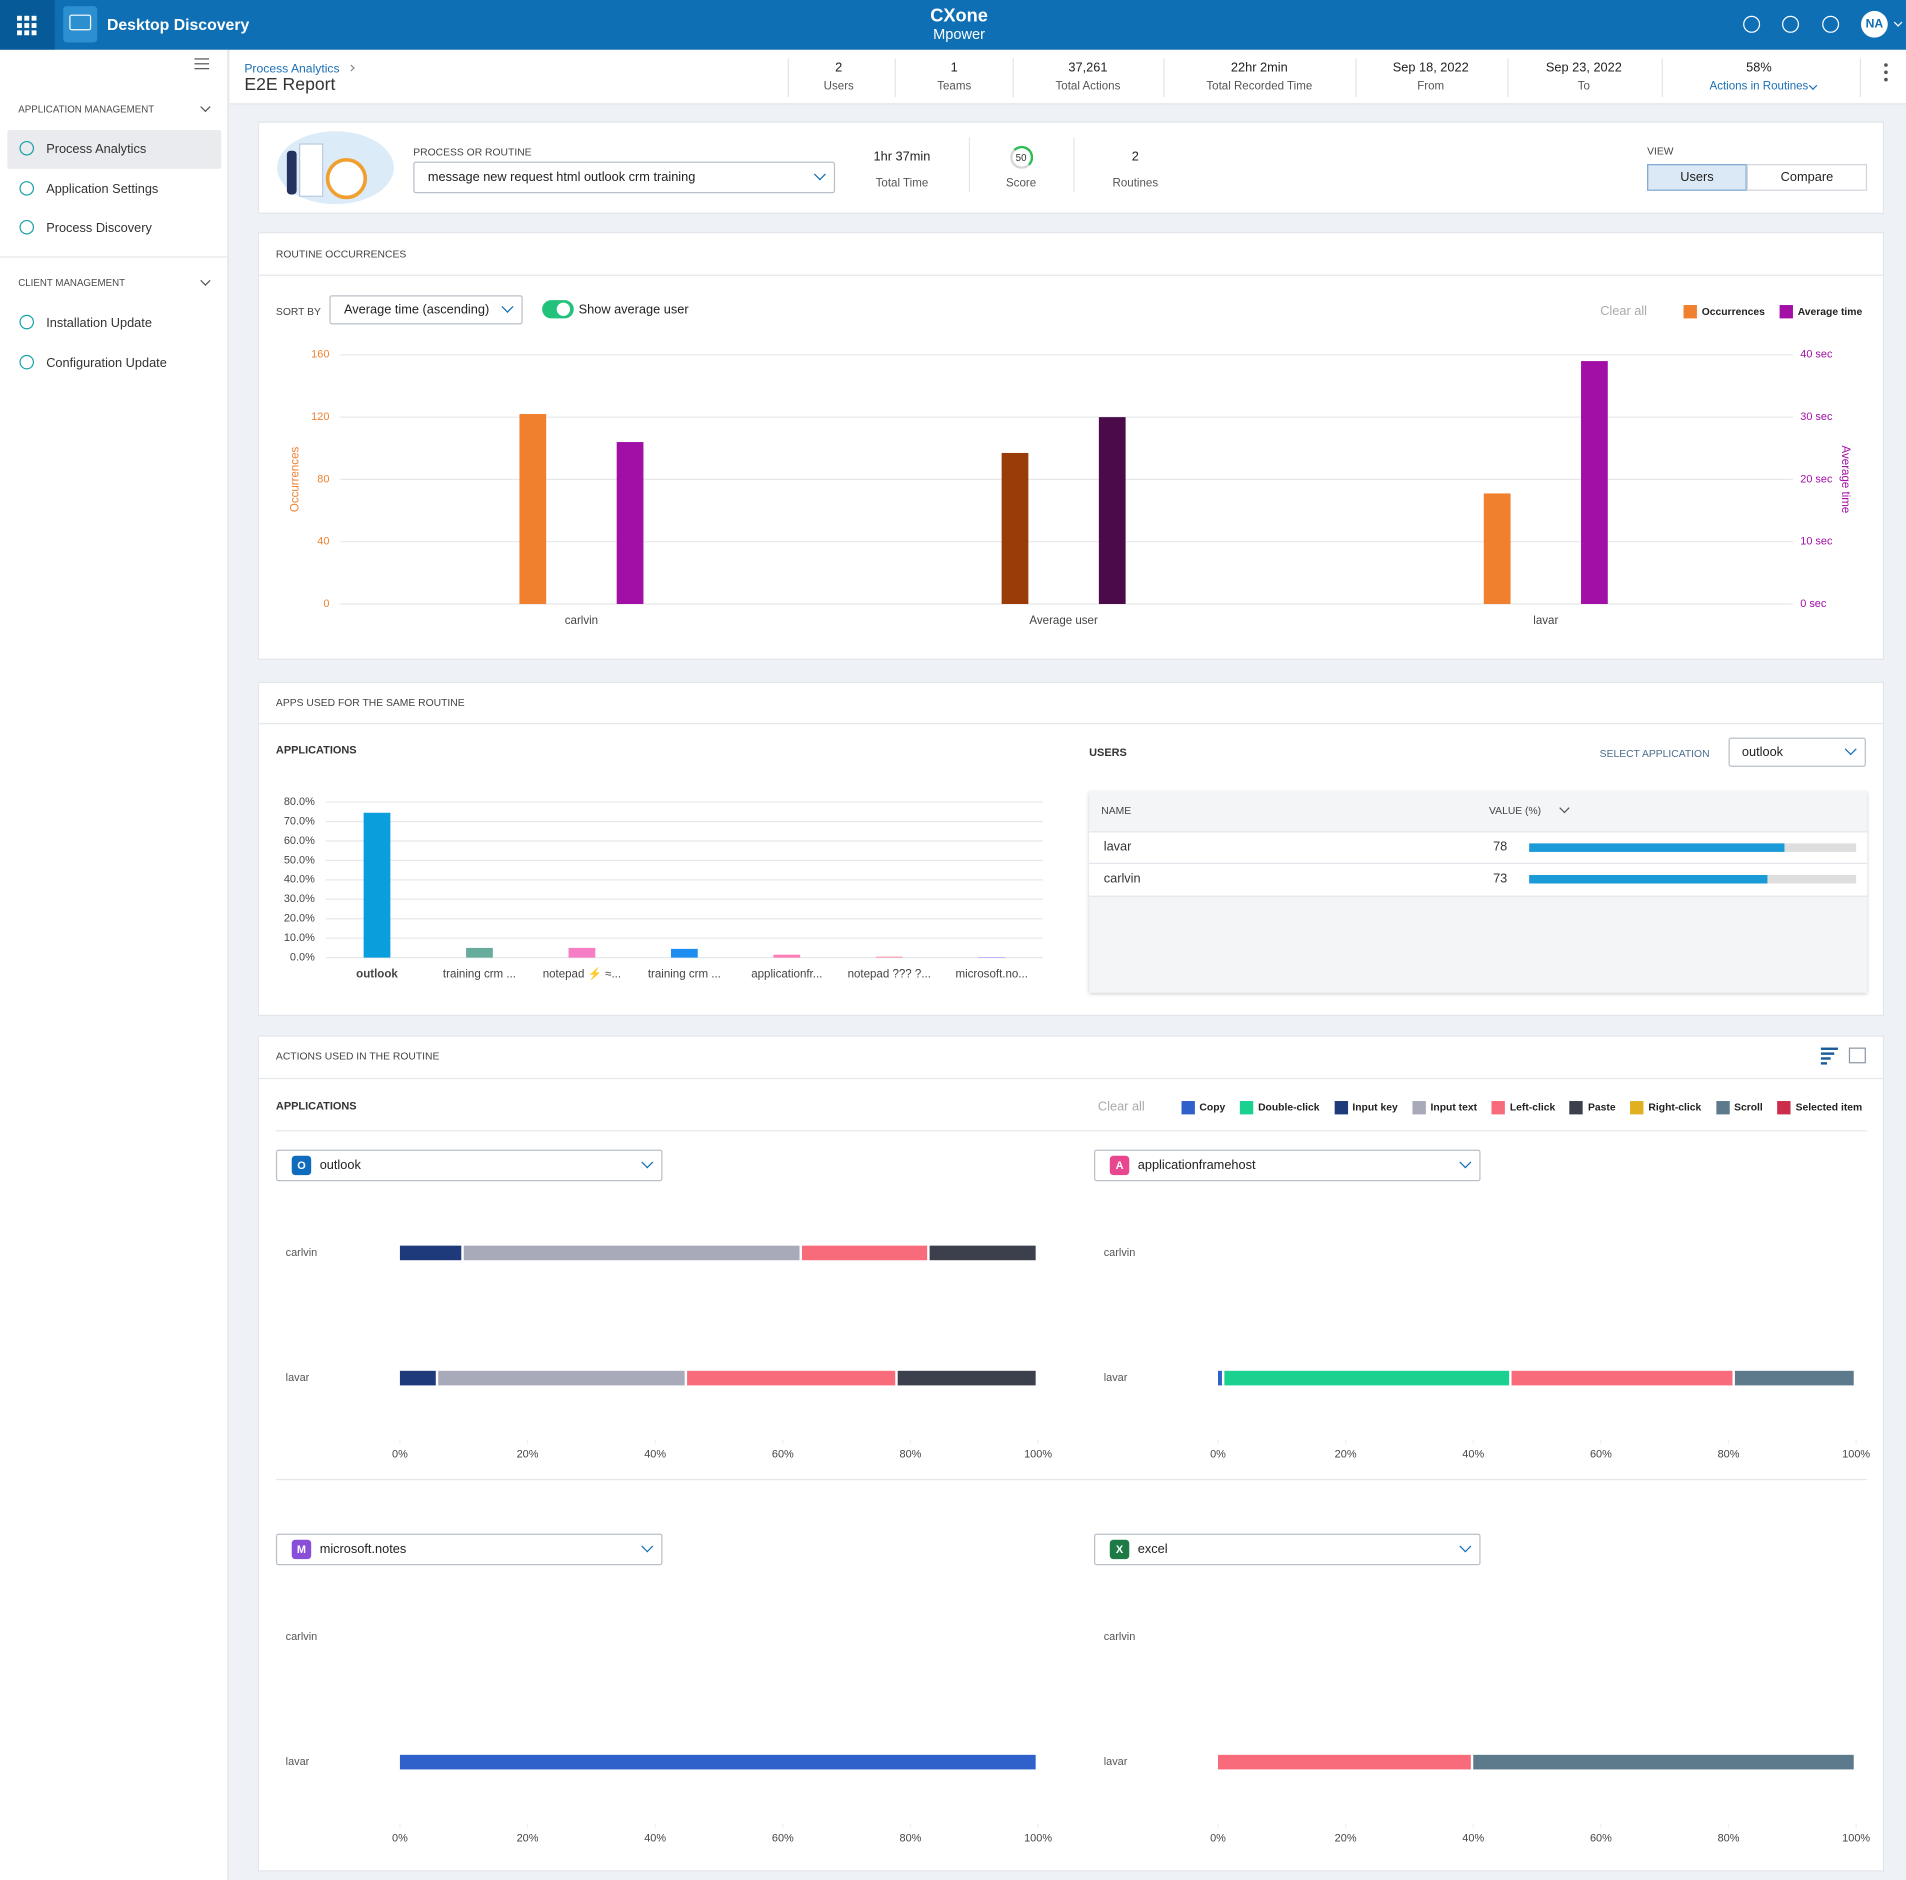 This screenshot has height=1880, width=1906. What do you see at coordinates (1532, 1107) in the screenshot?
I see `legend-label: Left-click` at bounding box center [1532, 1107].